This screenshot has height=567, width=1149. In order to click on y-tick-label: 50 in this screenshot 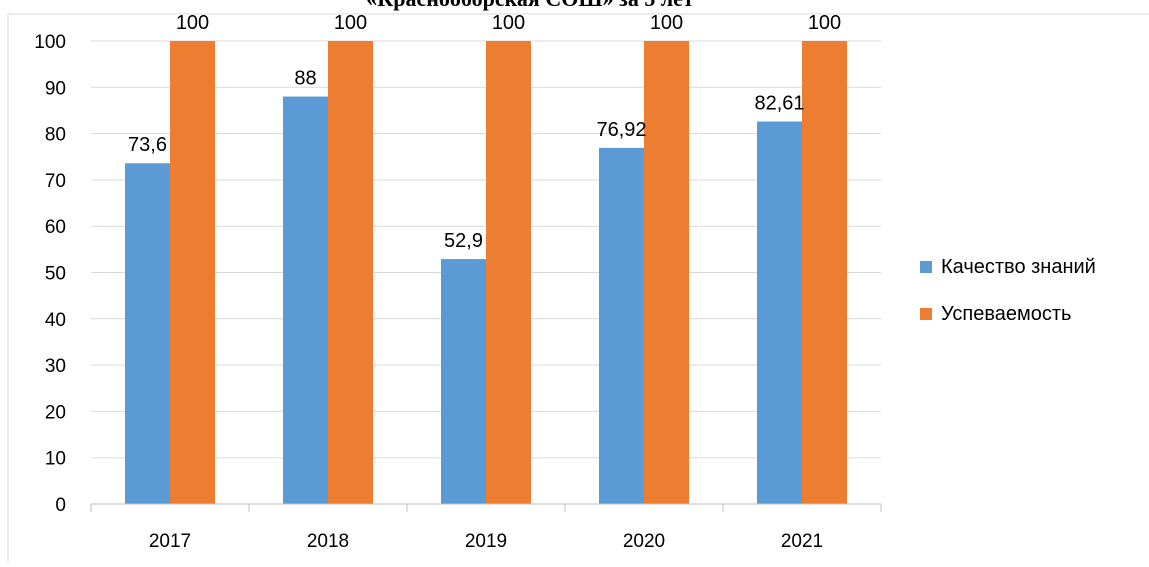, I will do `click(55, 274)`.